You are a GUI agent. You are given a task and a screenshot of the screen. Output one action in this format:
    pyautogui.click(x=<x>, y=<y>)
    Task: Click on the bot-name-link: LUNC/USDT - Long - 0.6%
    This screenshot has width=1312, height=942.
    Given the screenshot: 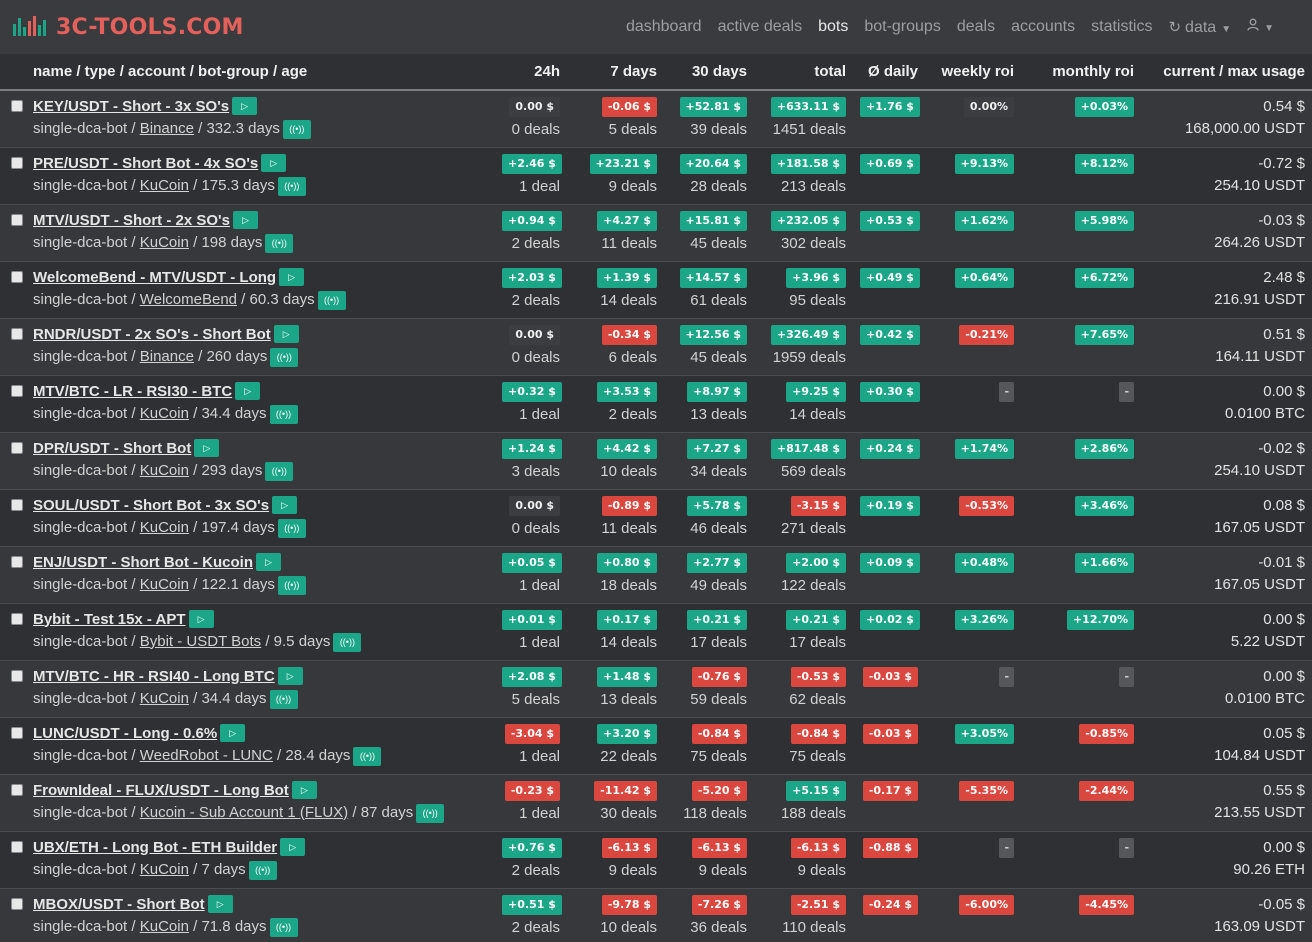 What is the action you would take?
    pyautogui.click(x=125, y=733)
    